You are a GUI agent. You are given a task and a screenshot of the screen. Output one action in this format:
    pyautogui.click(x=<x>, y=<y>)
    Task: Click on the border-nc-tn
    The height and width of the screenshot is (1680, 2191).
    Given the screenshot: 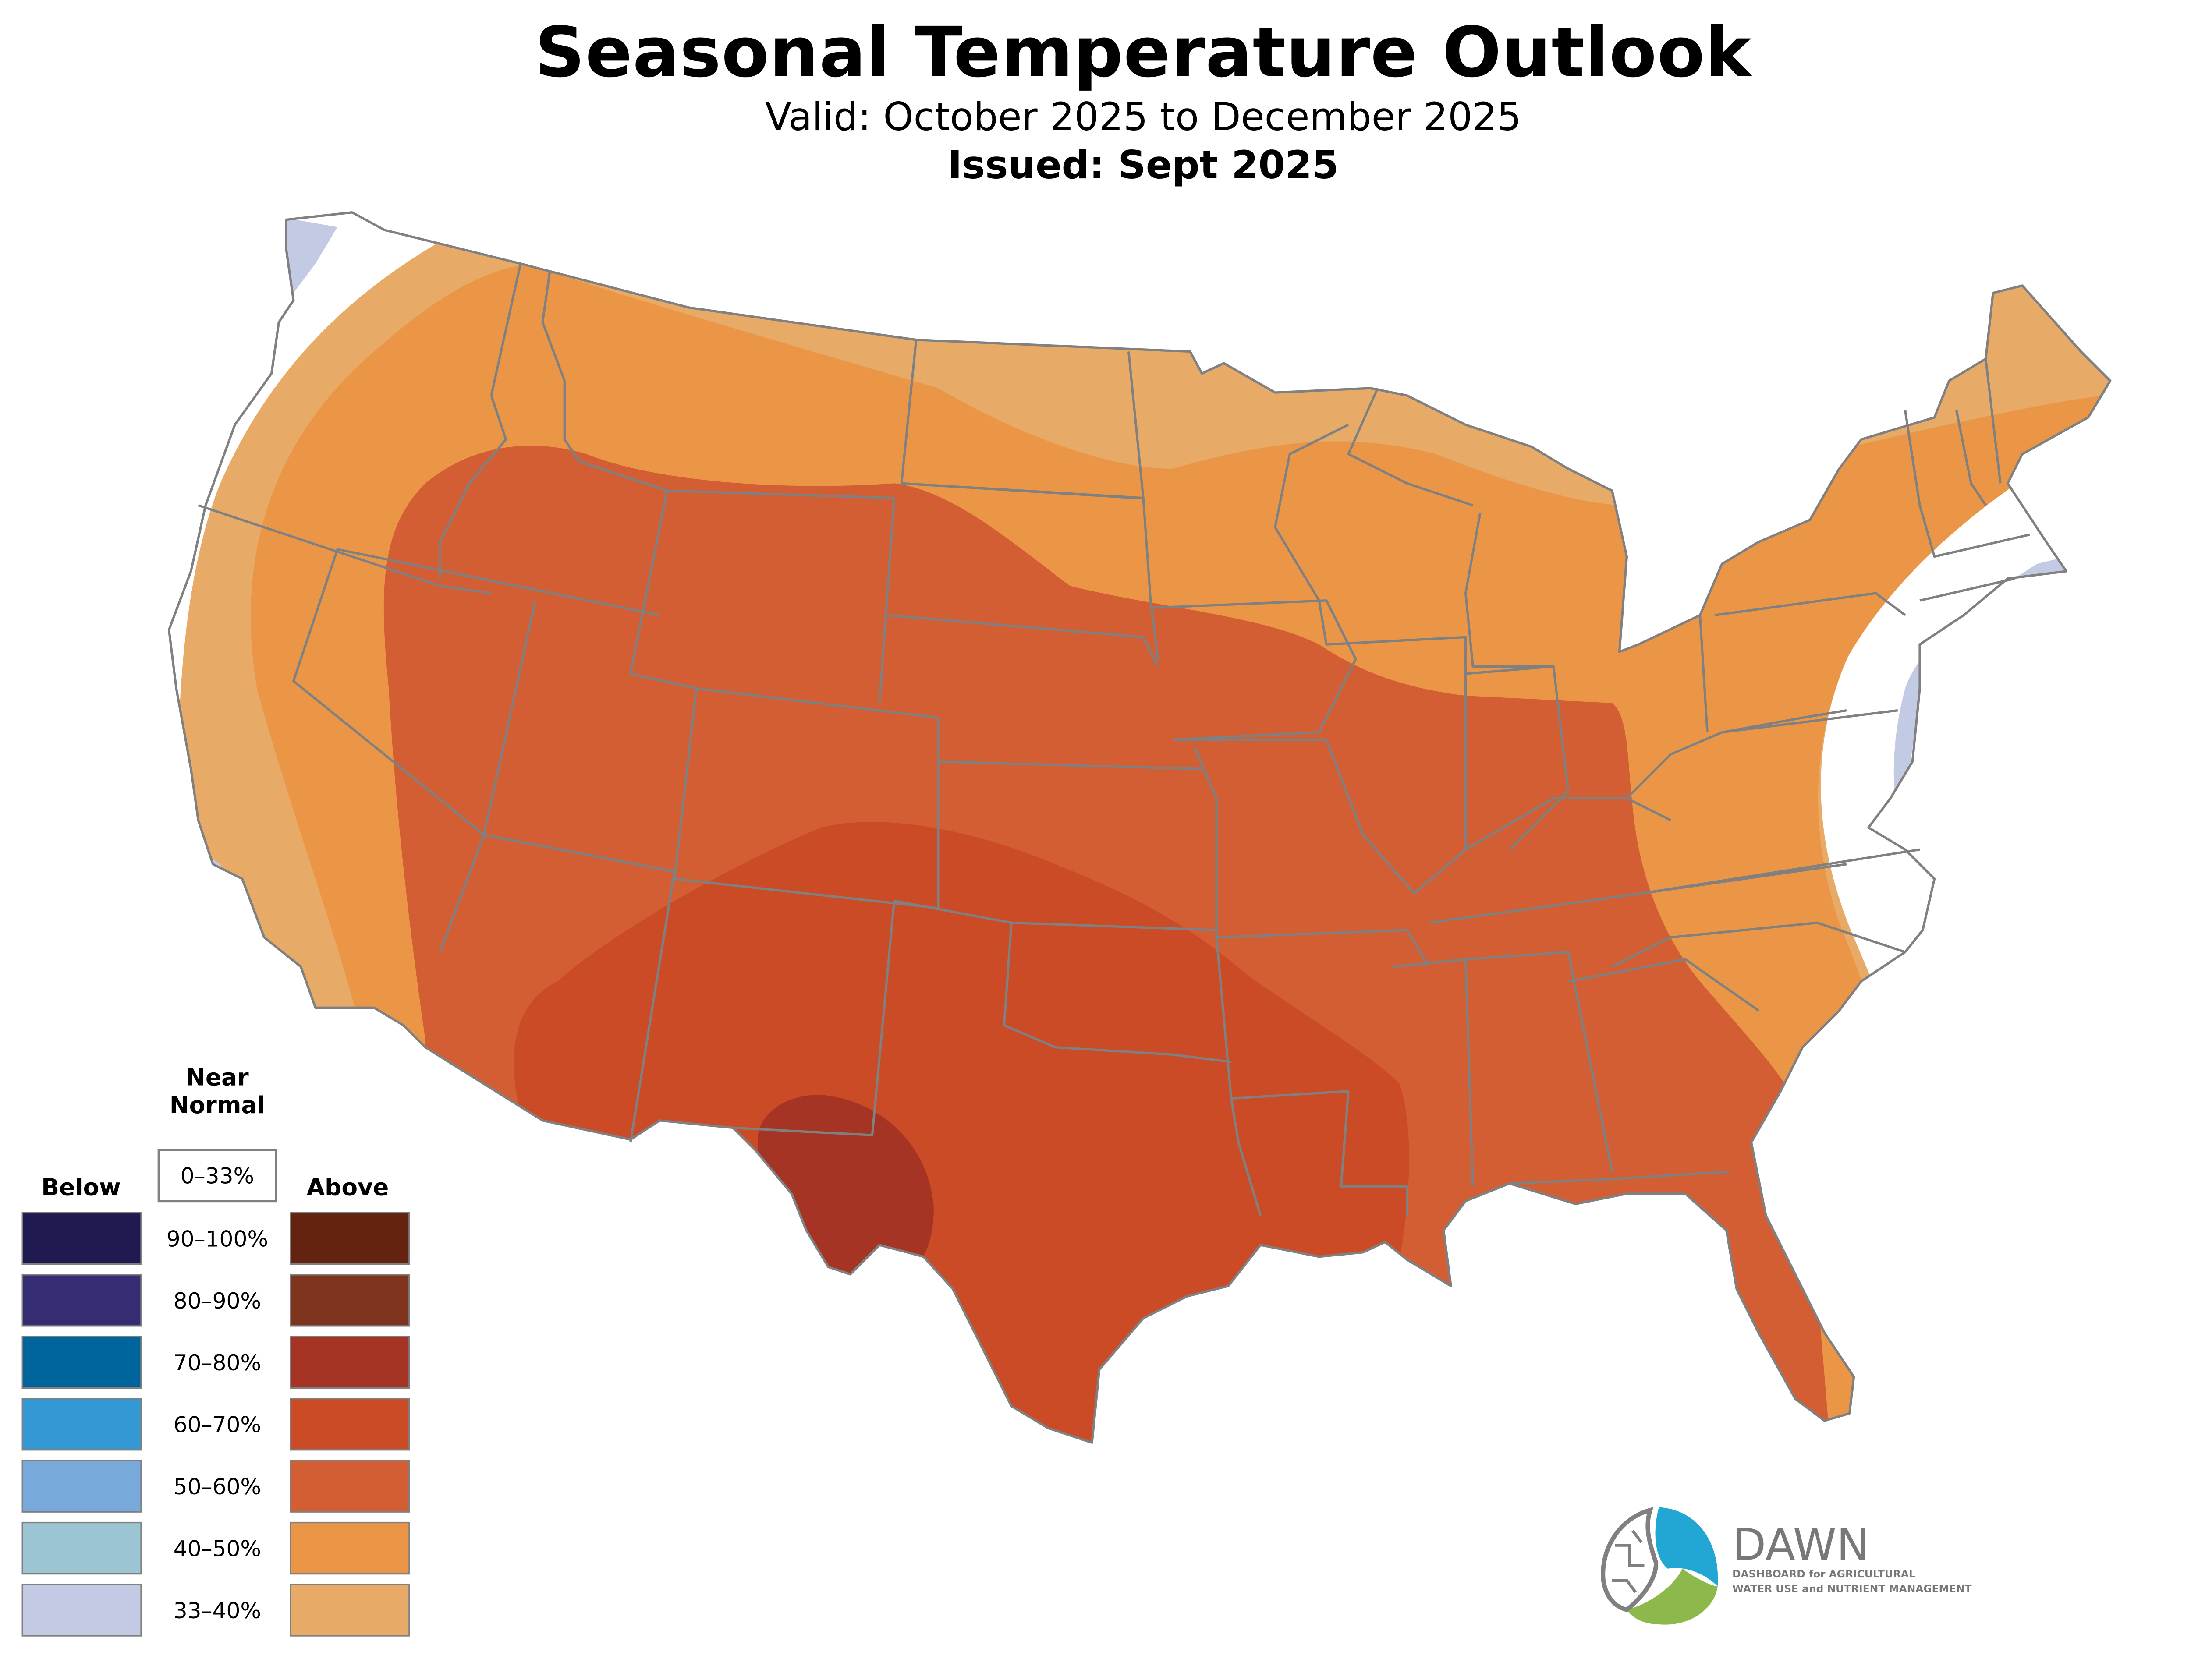 What is the action you would take?
    pyautogui.click(x=1758, y=945)
    